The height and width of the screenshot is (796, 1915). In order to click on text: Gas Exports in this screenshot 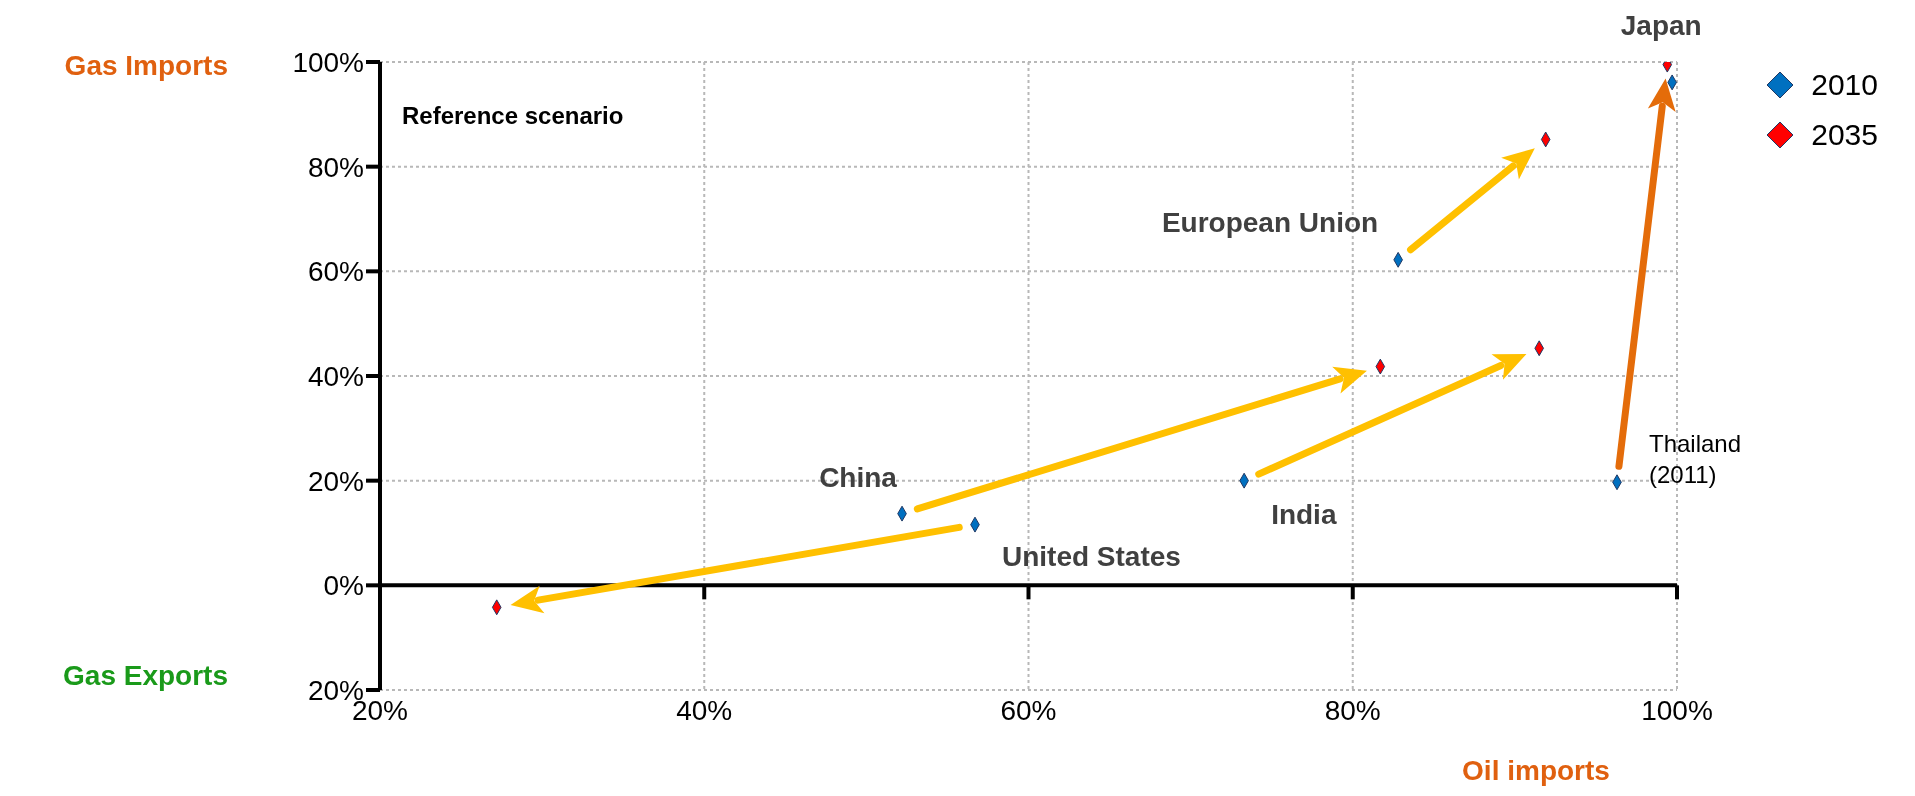, I will do `click(145, 675)`.